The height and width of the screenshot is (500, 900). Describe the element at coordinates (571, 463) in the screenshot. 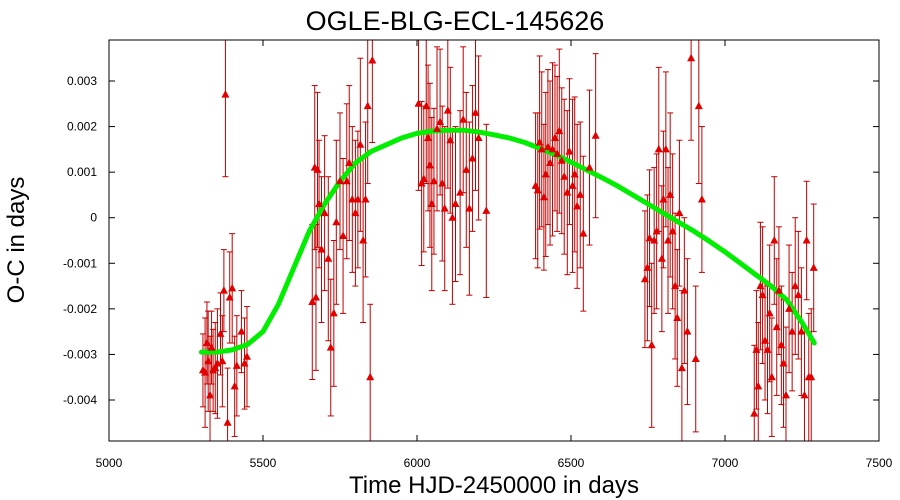

I see `x-tick-label: 6500` at that location.